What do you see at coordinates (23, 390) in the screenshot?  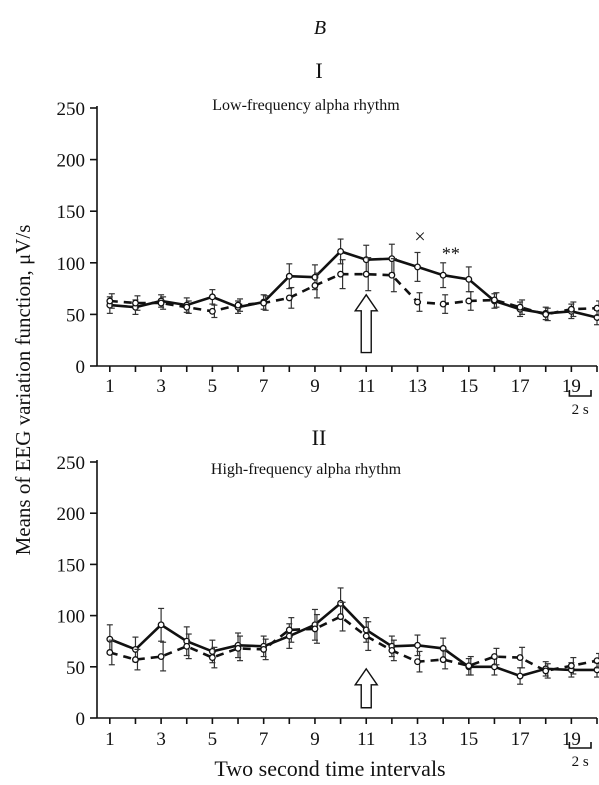 I see `y-axis-label: Means of EEG variation function, μV/s` at bounding box center [23, 390].